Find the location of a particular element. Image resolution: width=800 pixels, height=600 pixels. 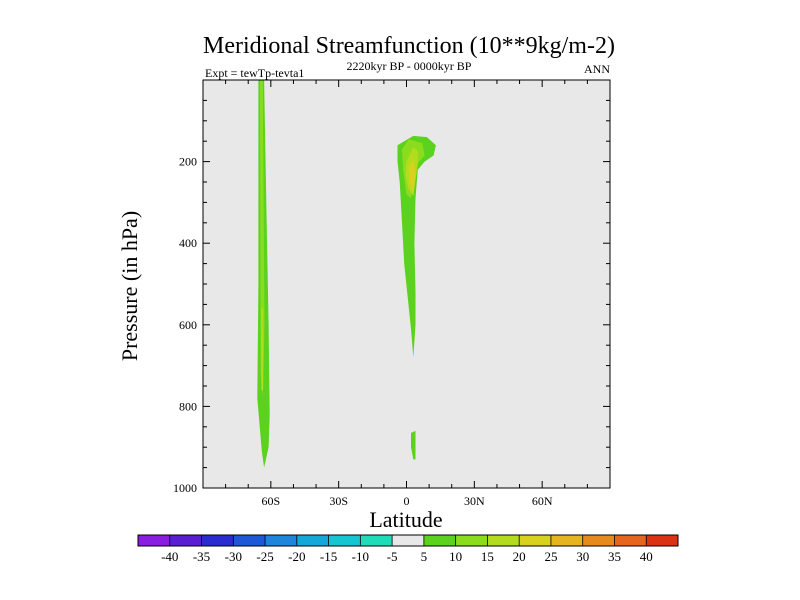

colorbar-label: -15 is located at coordinates (328, 556).